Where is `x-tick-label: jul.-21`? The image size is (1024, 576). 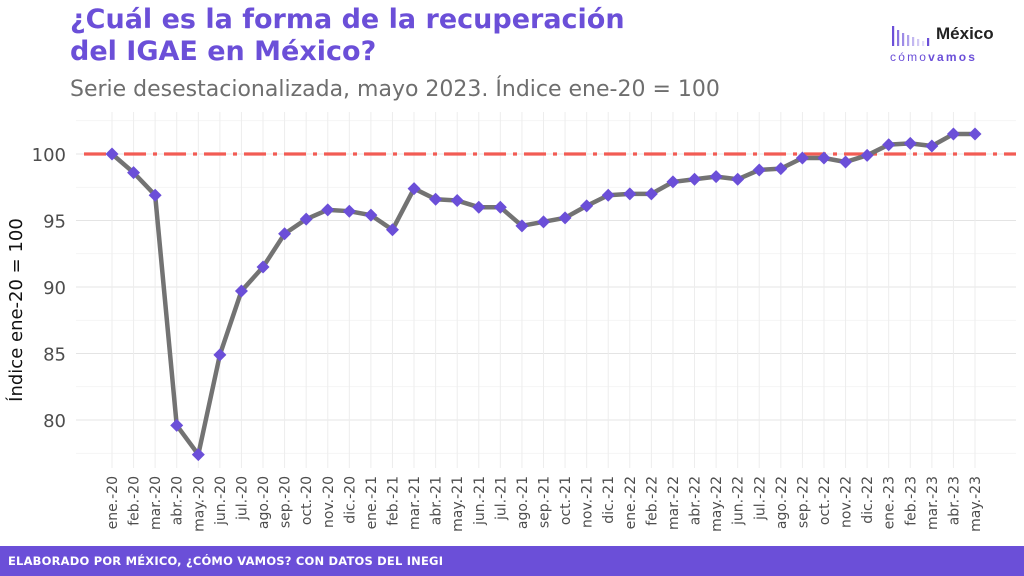
x-tick-label: jul.-21 is located at coordinates (501, 498).